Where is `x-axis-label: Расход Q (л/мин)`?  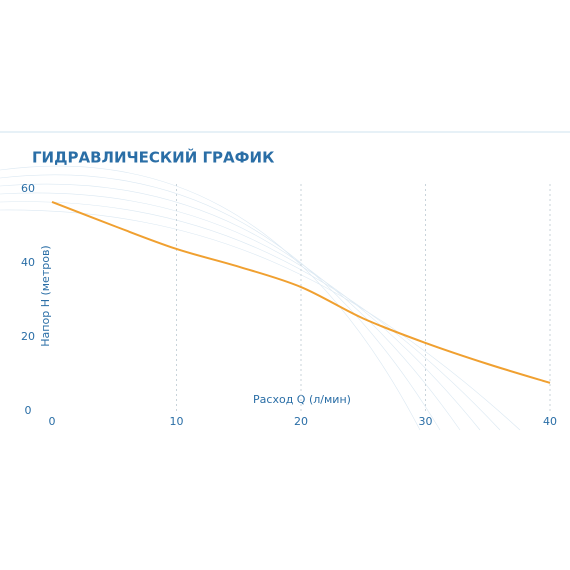 x-axis-label: Расход Q (л/мин) is located at coordinates (302, 399).